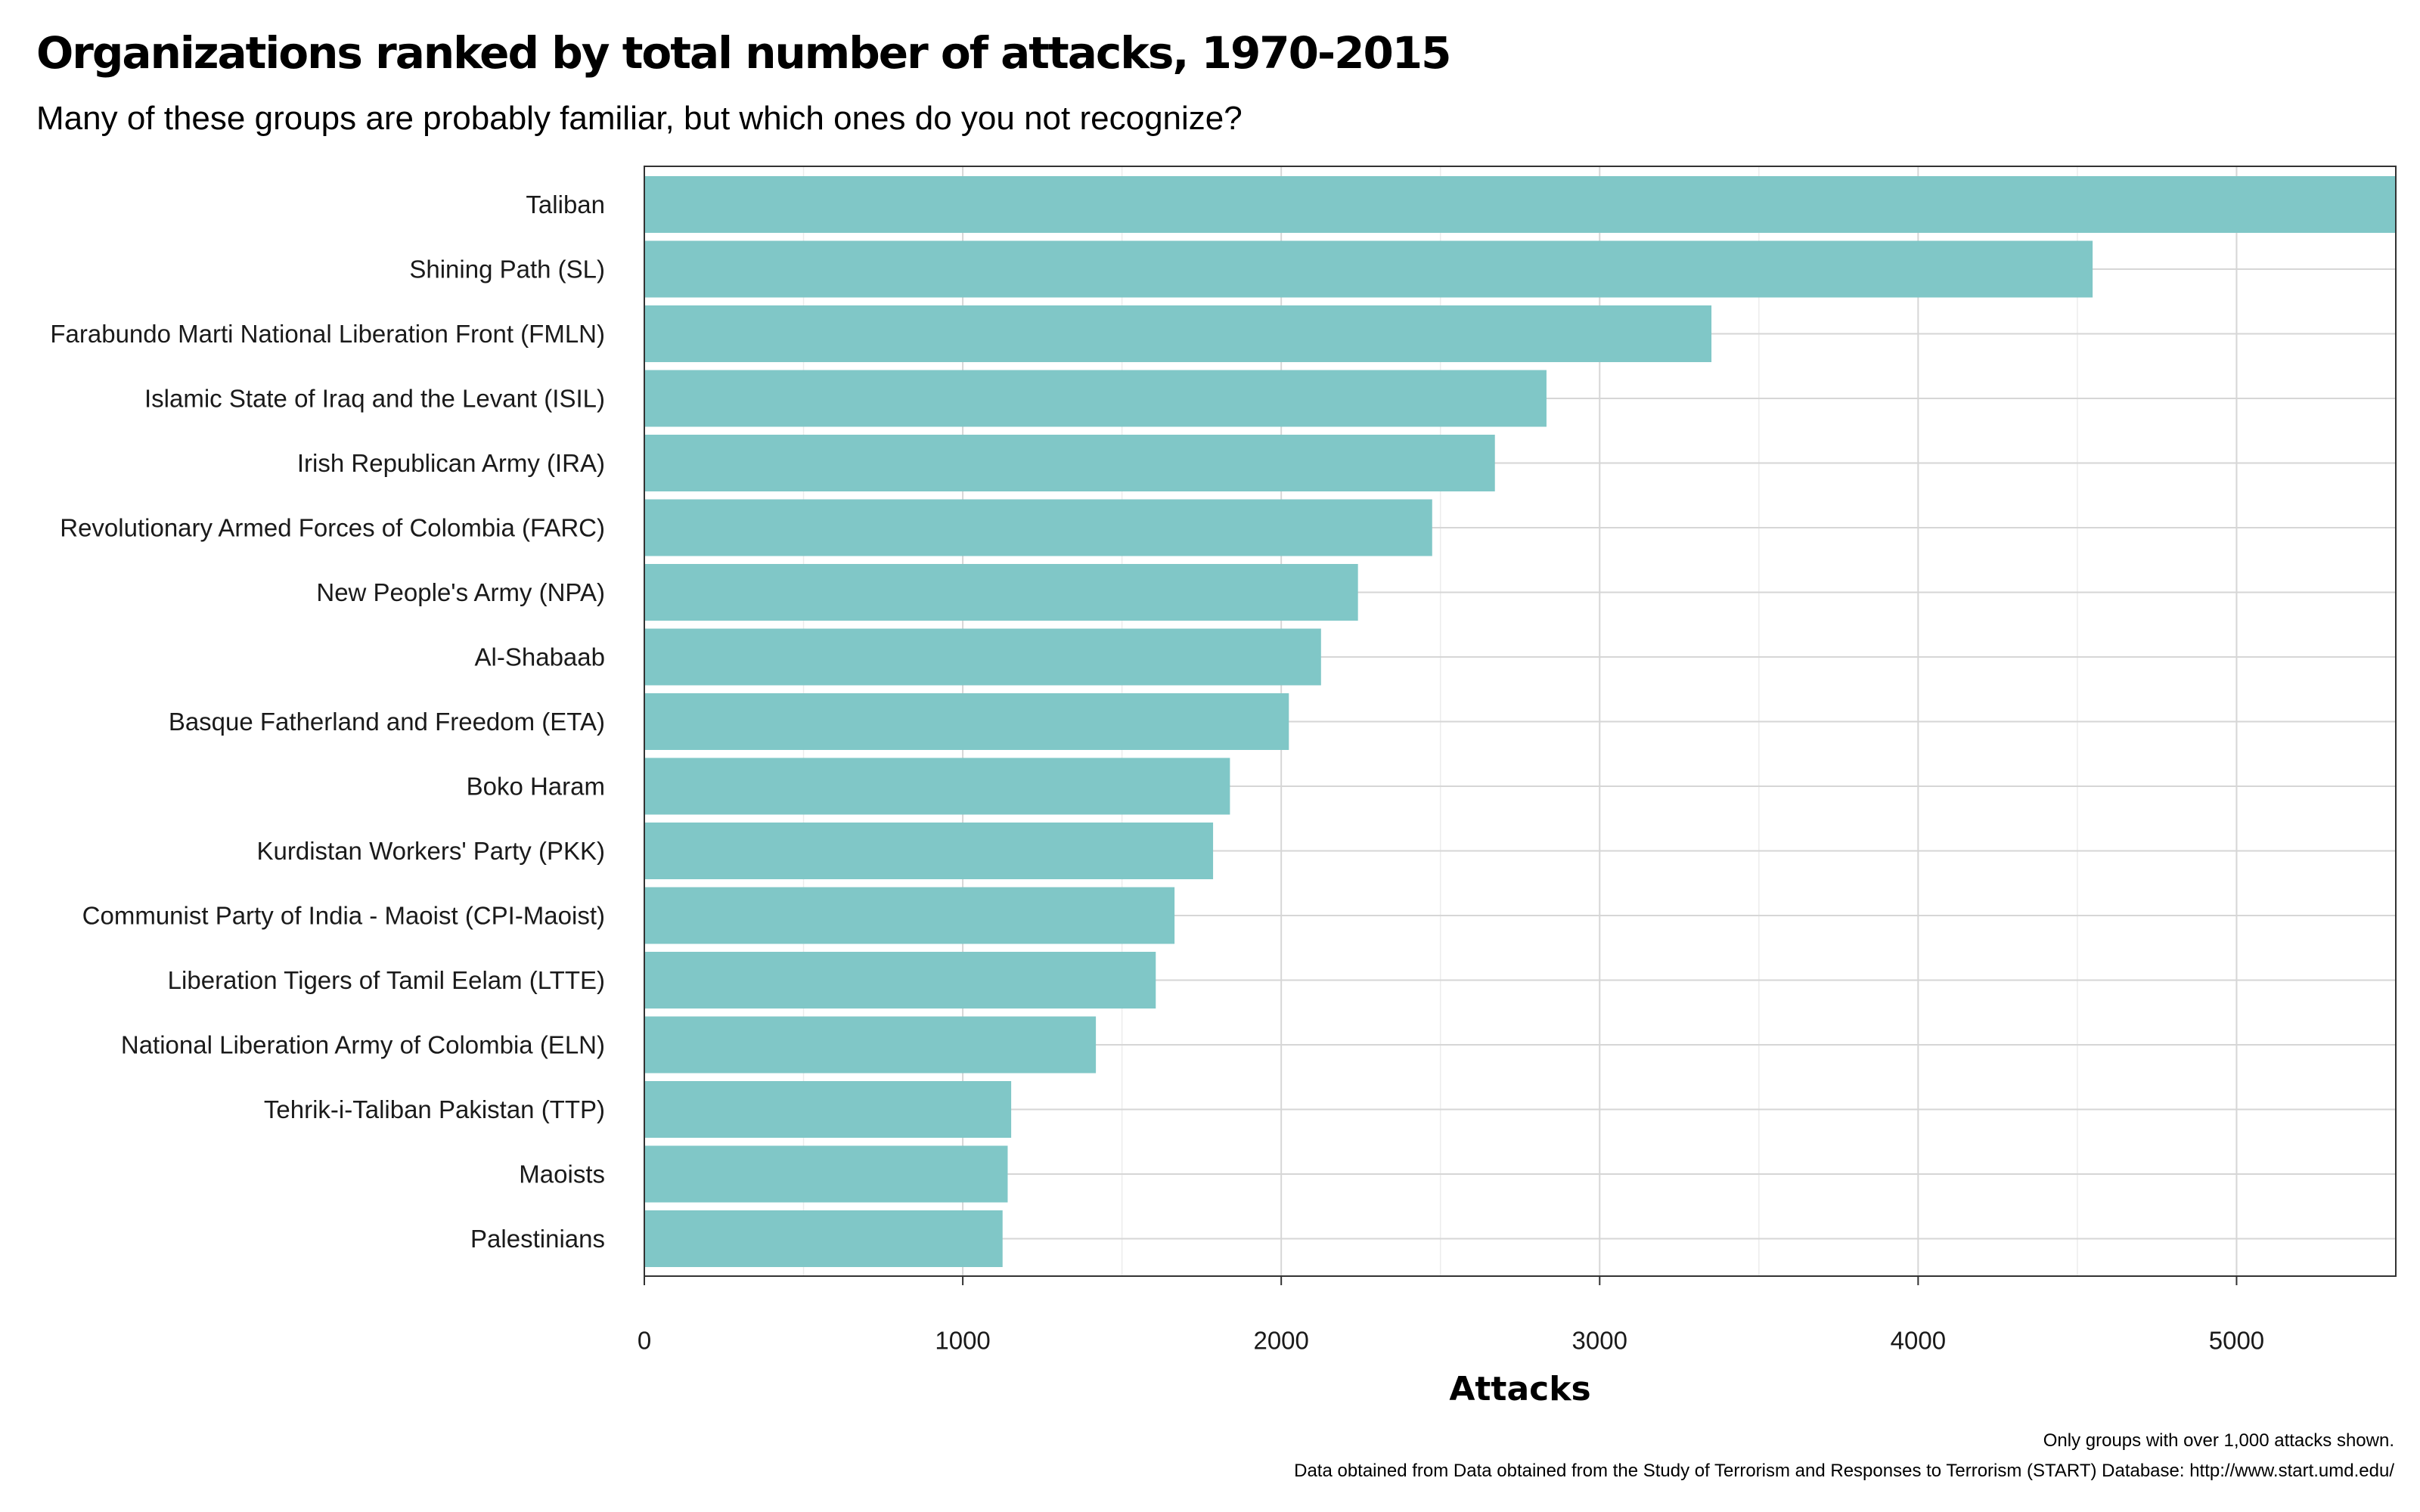  Describe the element at coordinates (565, 205) in the screenshot. I see `category-label: Taliban` at that location.